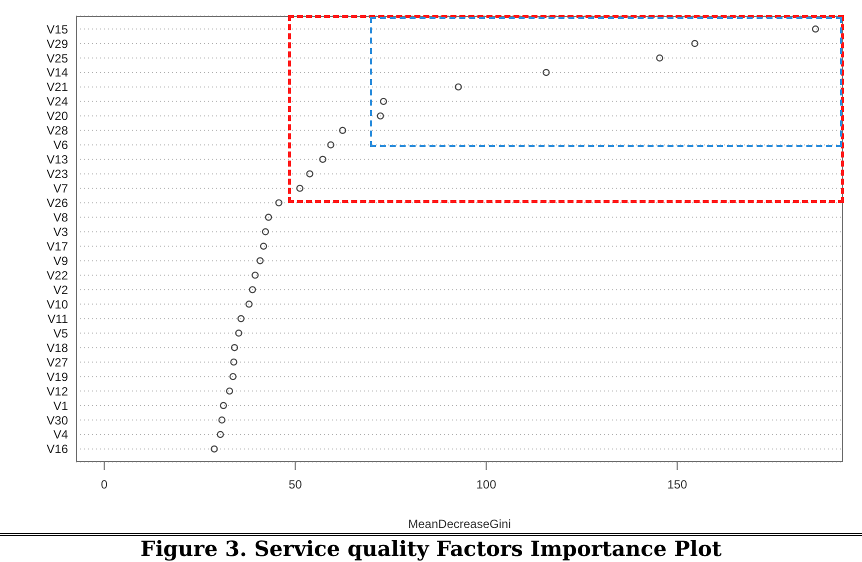  I want to click on x-tick-label: 50, so click(295, 485).